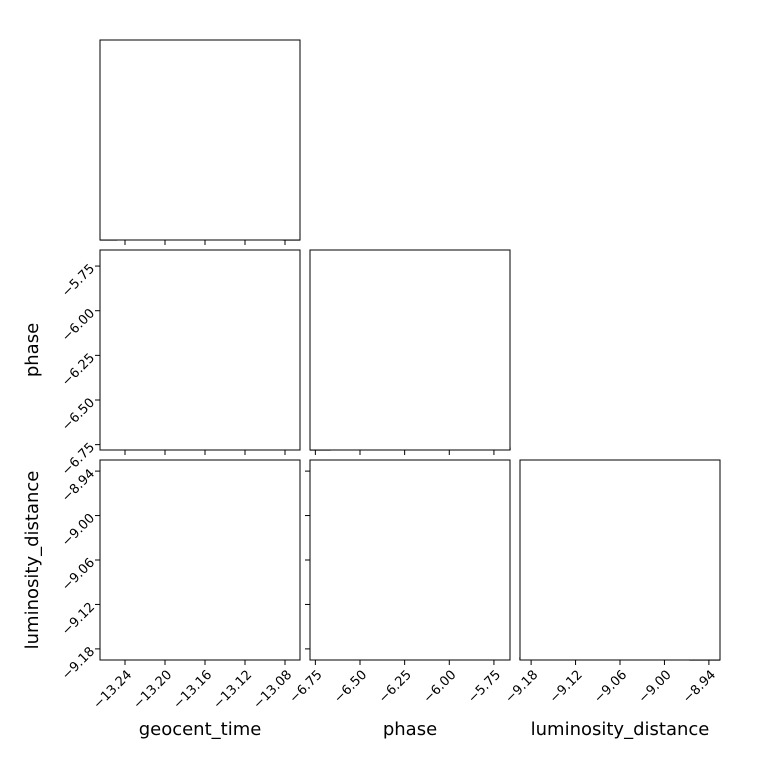 The image size is (760, 760). What do you see at coordinates (200, 350) in the screenshot?
I see `density-geocent_time-phase-frame` at bounding box center [200, 350].